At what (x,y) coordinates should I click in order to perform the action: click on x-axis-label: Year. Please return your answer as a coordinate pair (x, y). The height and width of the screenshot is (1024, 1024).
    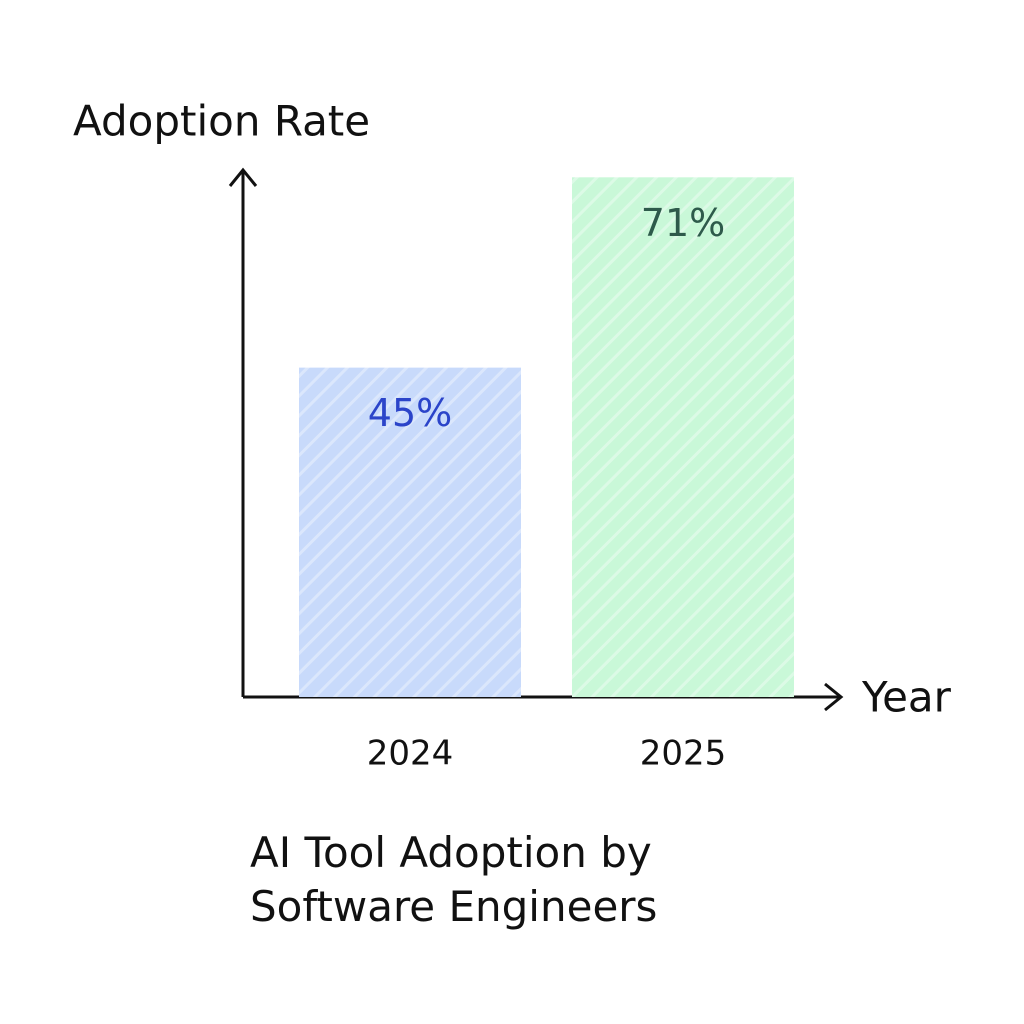
    Looking at the image, I should click on (906, 697).